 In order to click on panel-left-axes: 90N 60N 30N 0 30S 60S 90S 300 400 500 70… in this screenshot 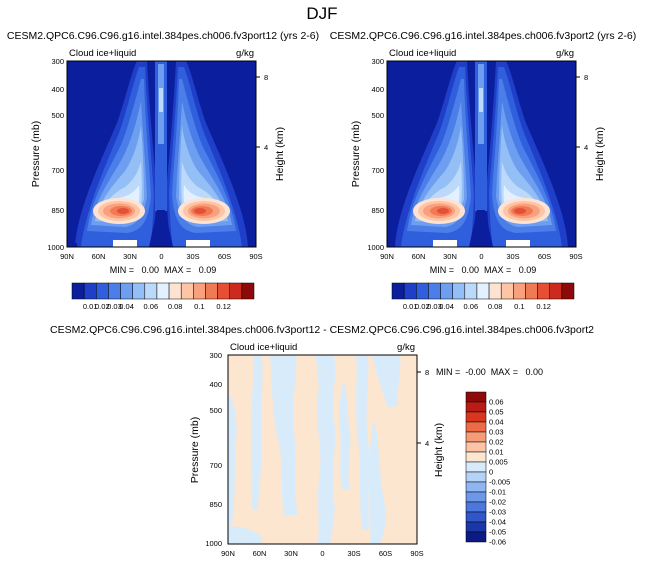, I will do `click(157, 159)`.